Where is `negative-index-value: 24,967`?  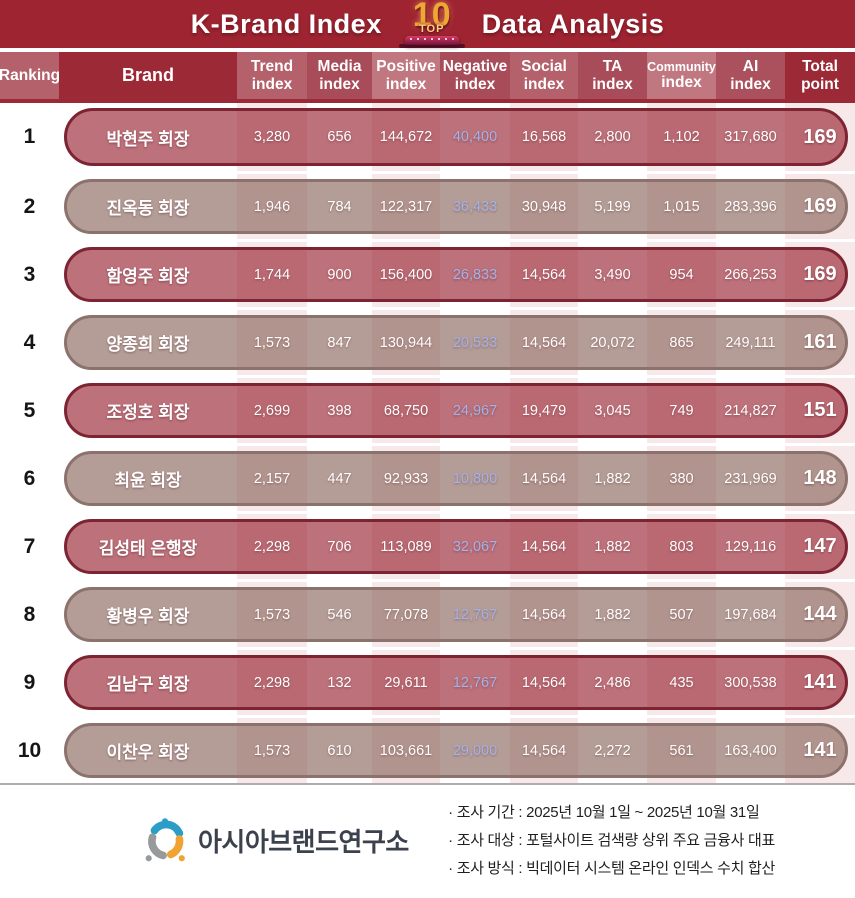
negative-index-value: 24,967 is located at coordinates (475, 410).